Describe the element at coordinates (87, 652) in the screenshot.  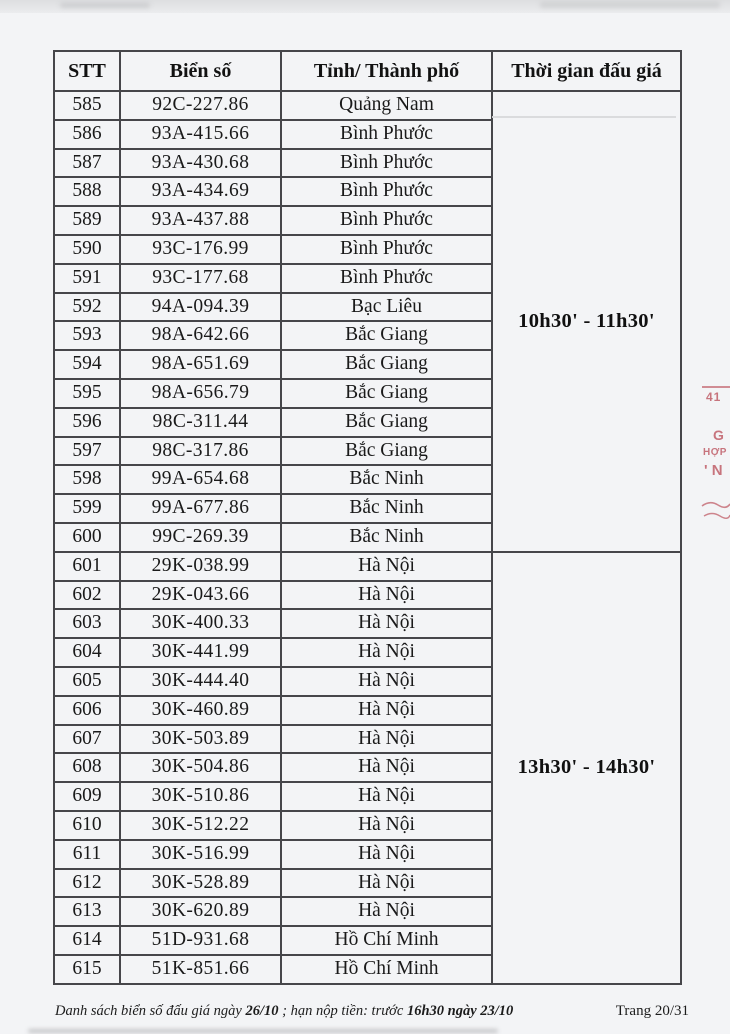
I see `cell-stt: 604` at that location.